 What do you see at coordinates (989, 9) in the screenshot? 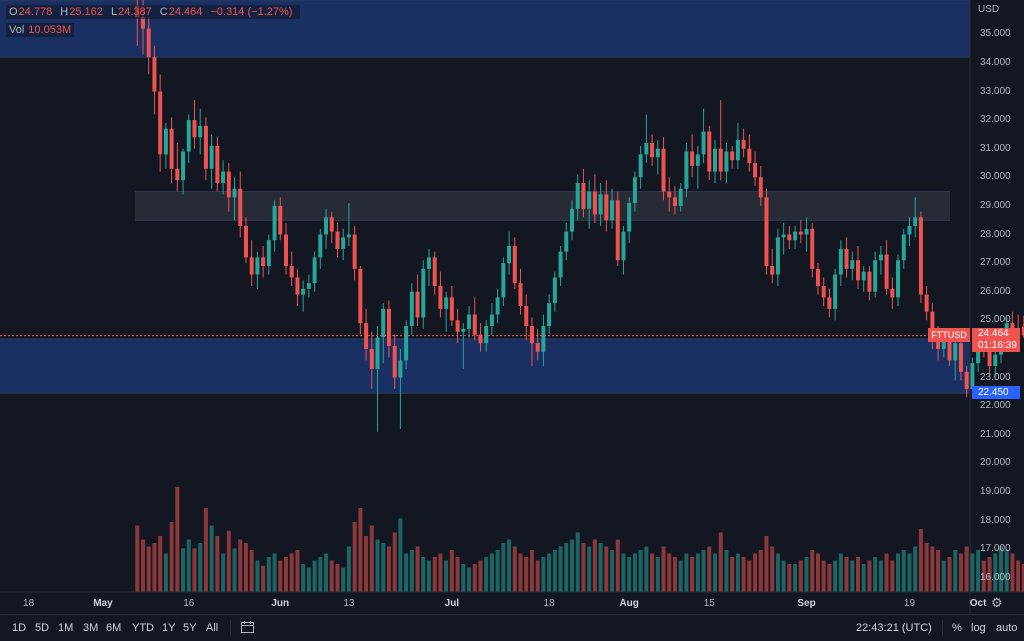
I see `currency-selector: USD` at bounding box center [989, 9].